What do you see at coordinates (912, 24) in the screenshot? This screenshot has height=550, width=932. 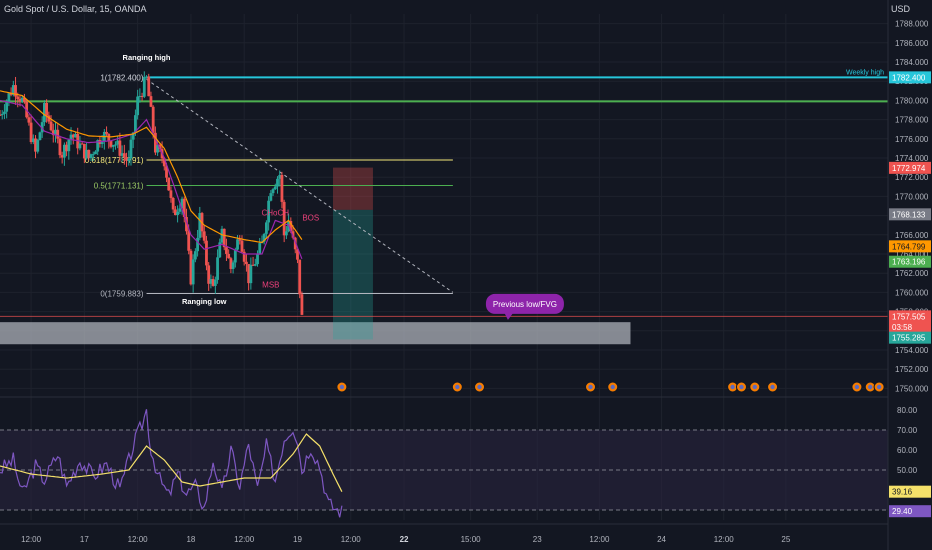 I see `price-tick-label: 1788.000` at bounding box center [912, 24].